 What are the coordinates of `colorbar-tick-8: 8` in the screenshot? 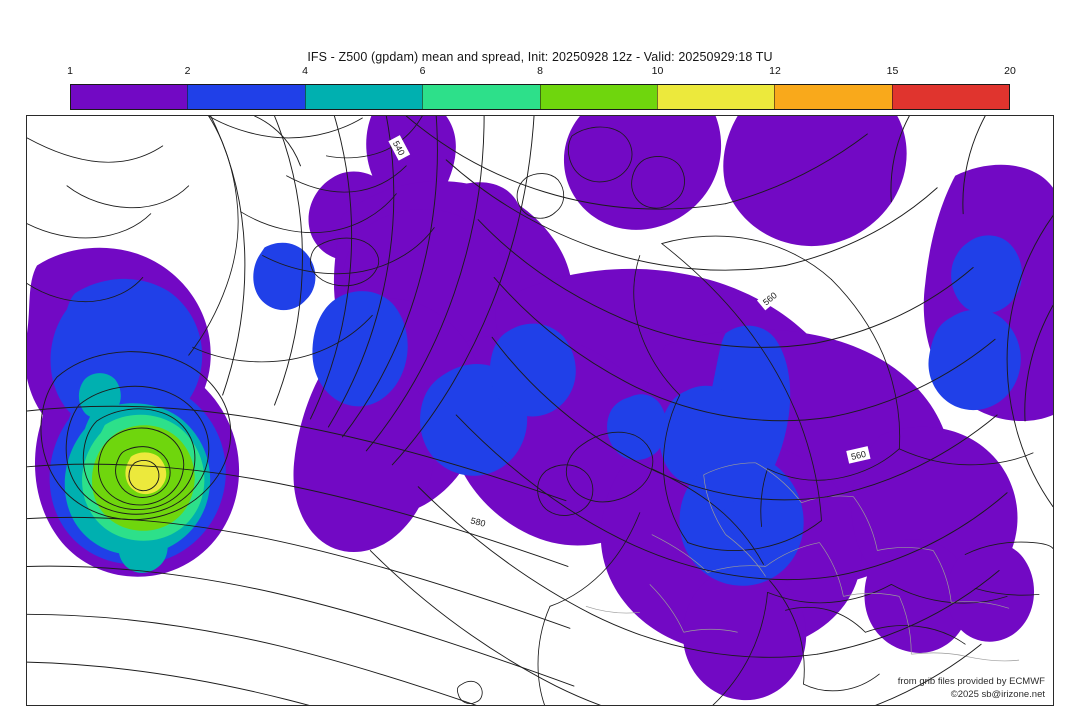 It's located at (540, 71).